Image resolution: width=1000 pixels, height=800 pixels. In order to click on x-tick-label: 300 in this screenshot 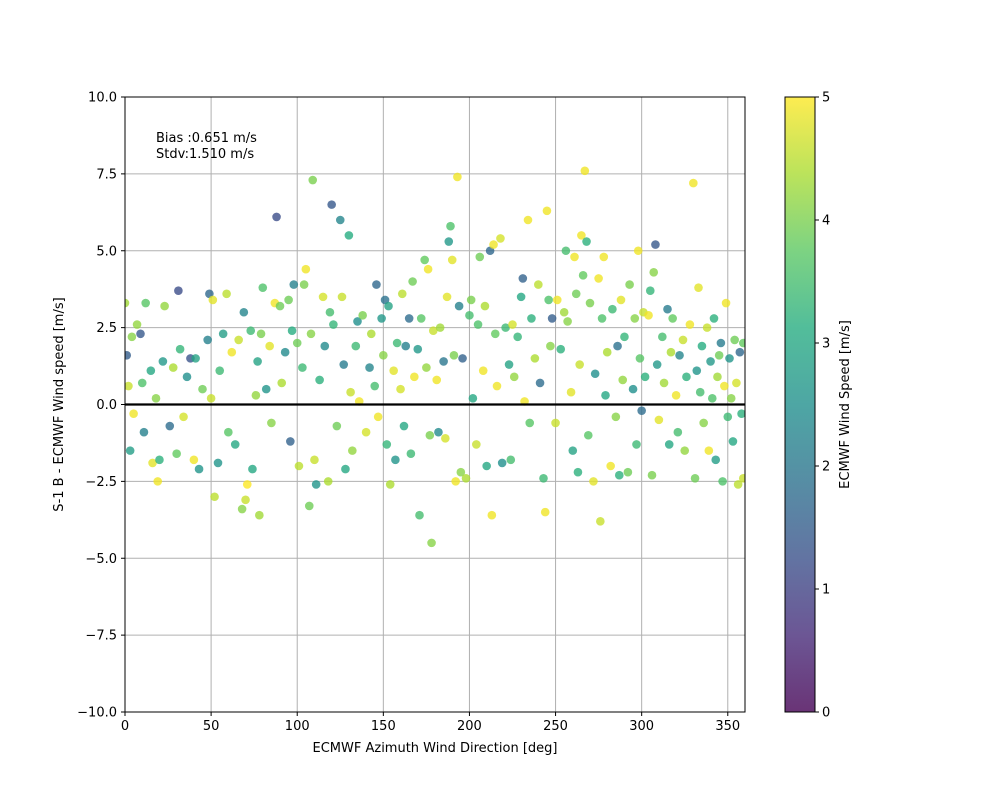, I will do `click(641, 726)`.